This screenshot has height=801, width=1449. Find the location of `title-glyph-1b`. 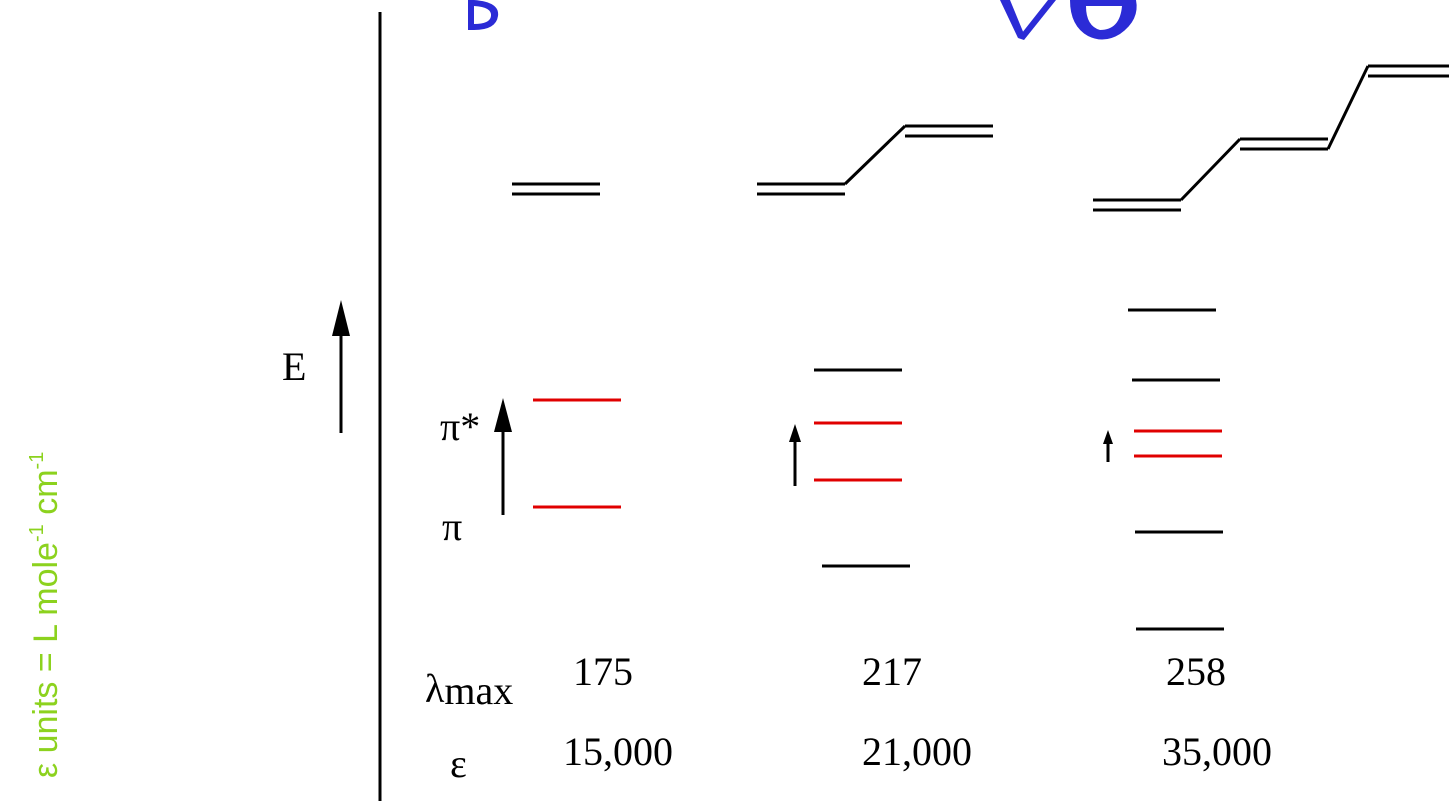

title-glyph-1b is located at coordinates (486, 15).